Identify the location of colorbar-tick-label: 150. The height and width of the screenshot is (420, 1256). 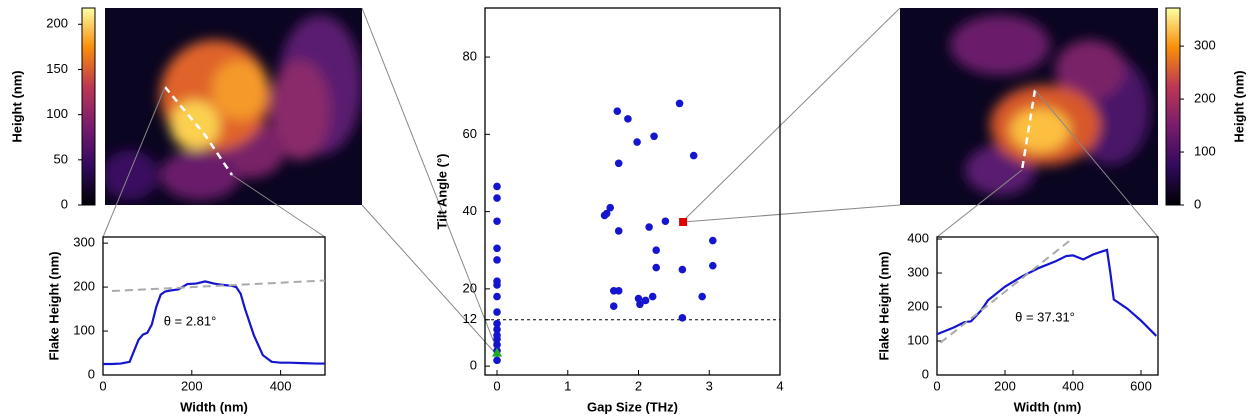
(57, 68).